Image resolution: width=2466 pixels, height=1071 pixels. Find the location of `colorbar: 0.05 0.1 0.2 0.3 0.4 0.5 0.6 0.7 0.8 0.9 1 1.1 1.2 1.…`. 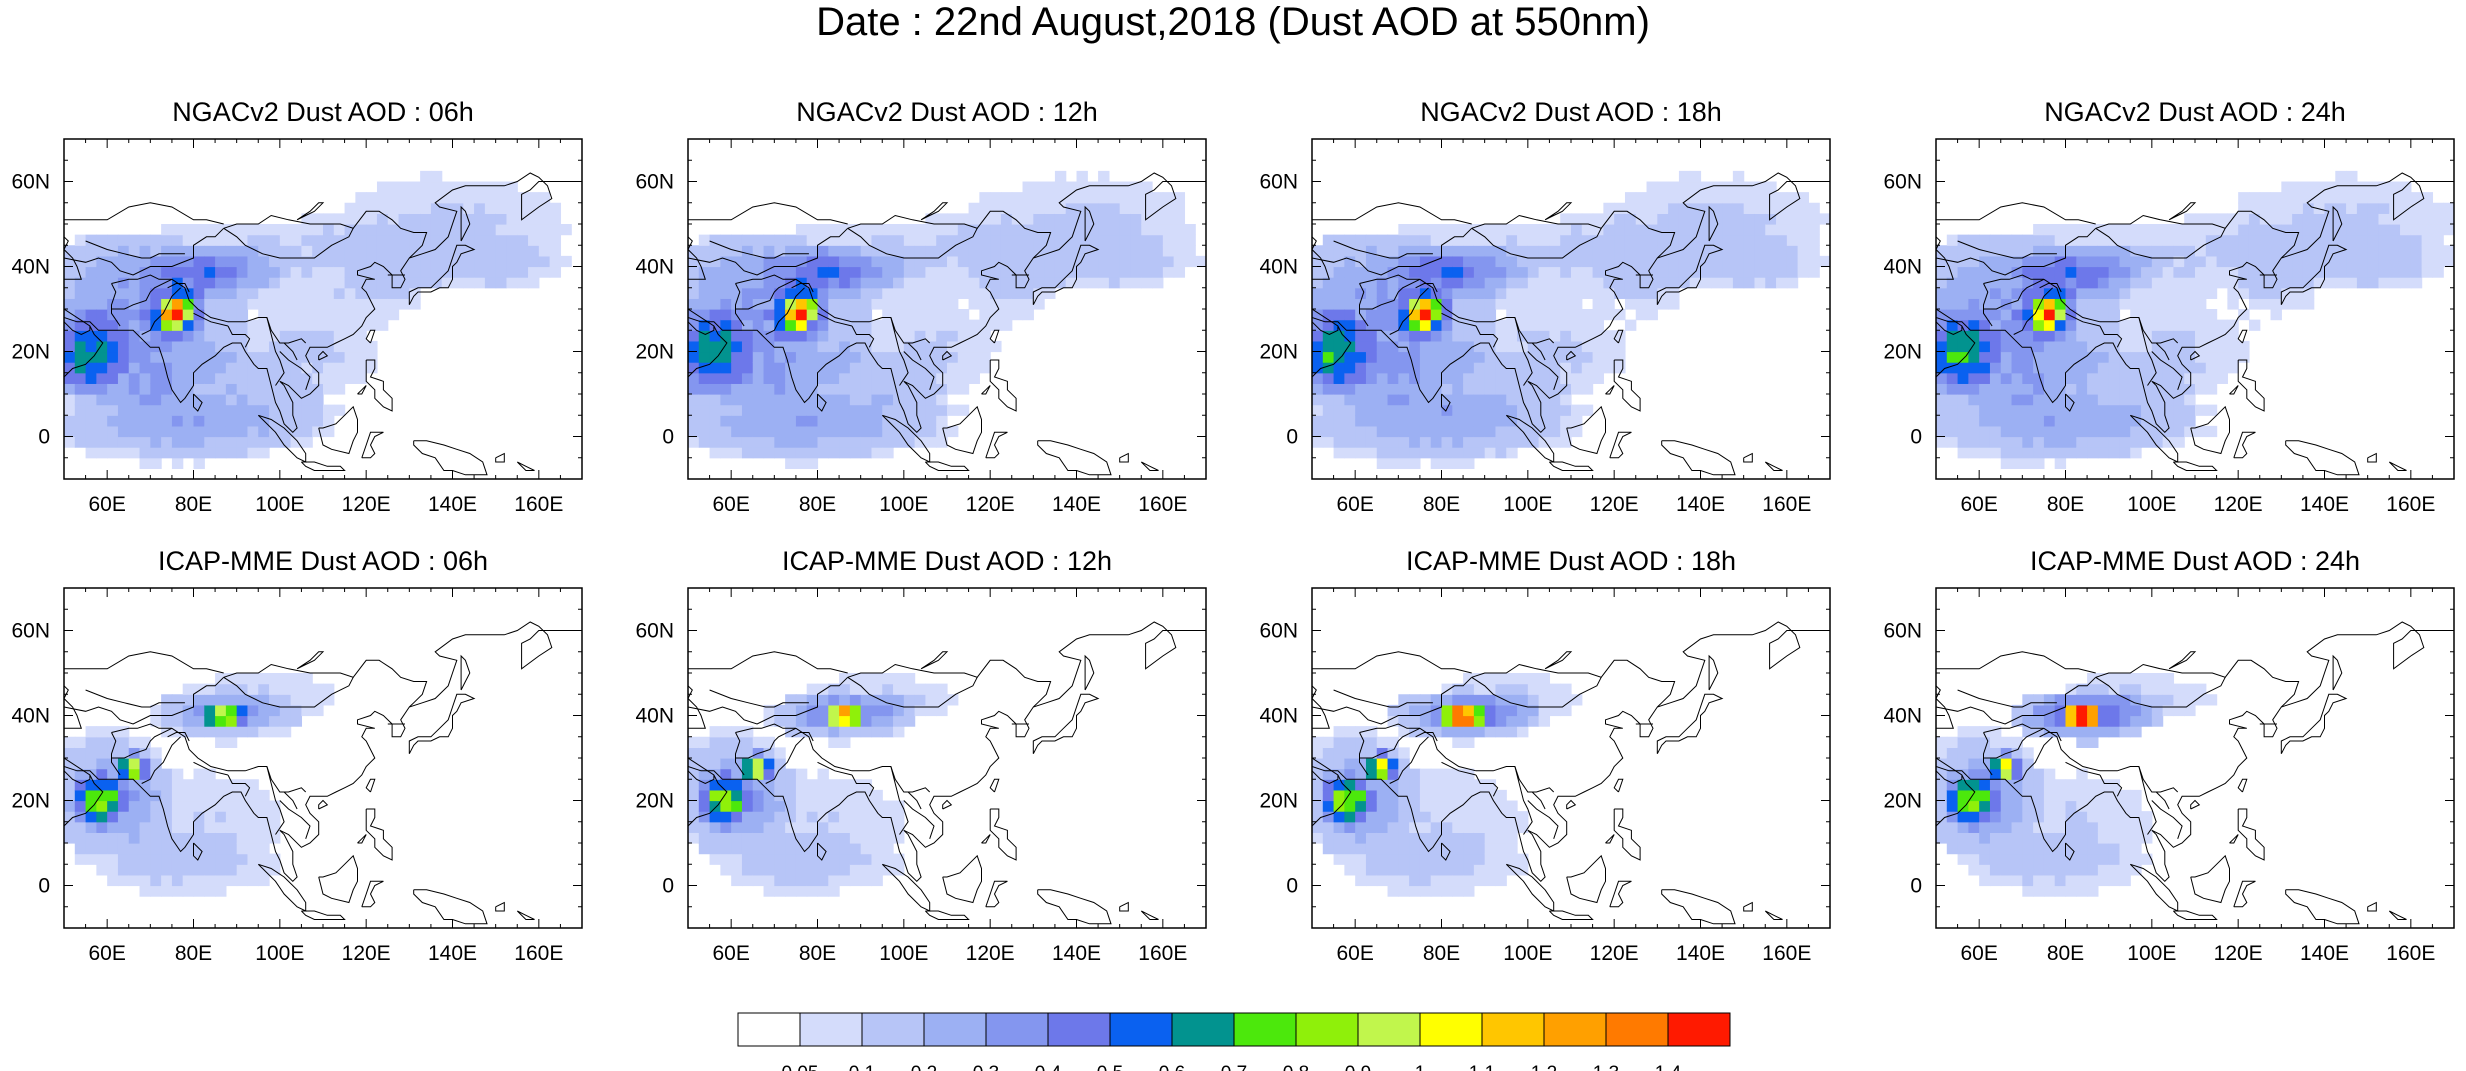

colorbar: 0.05 0.1 0.2 0.3 0.4 0.5 0.6 0.7 0.8 0.9 1 1.1 1.2 1.… is located at coordinates (1234, 1041).